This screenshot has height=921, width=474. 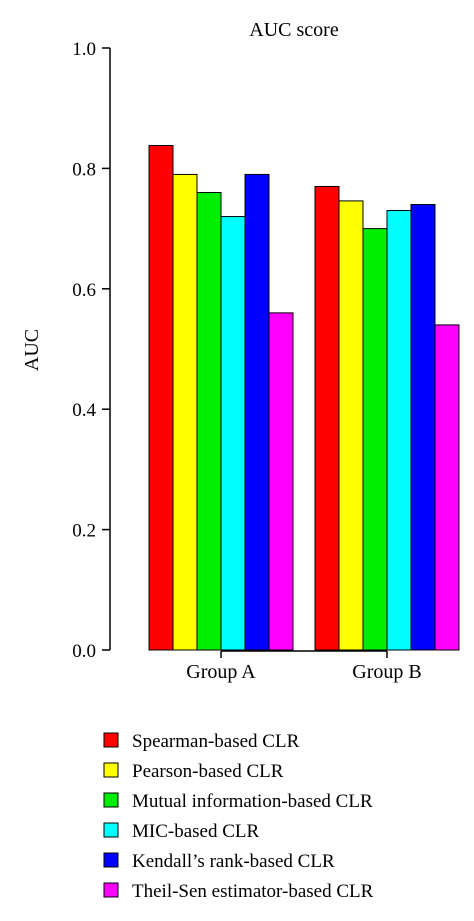 I want to click on x-tick-label: Group A, so click(x=221, y=672).